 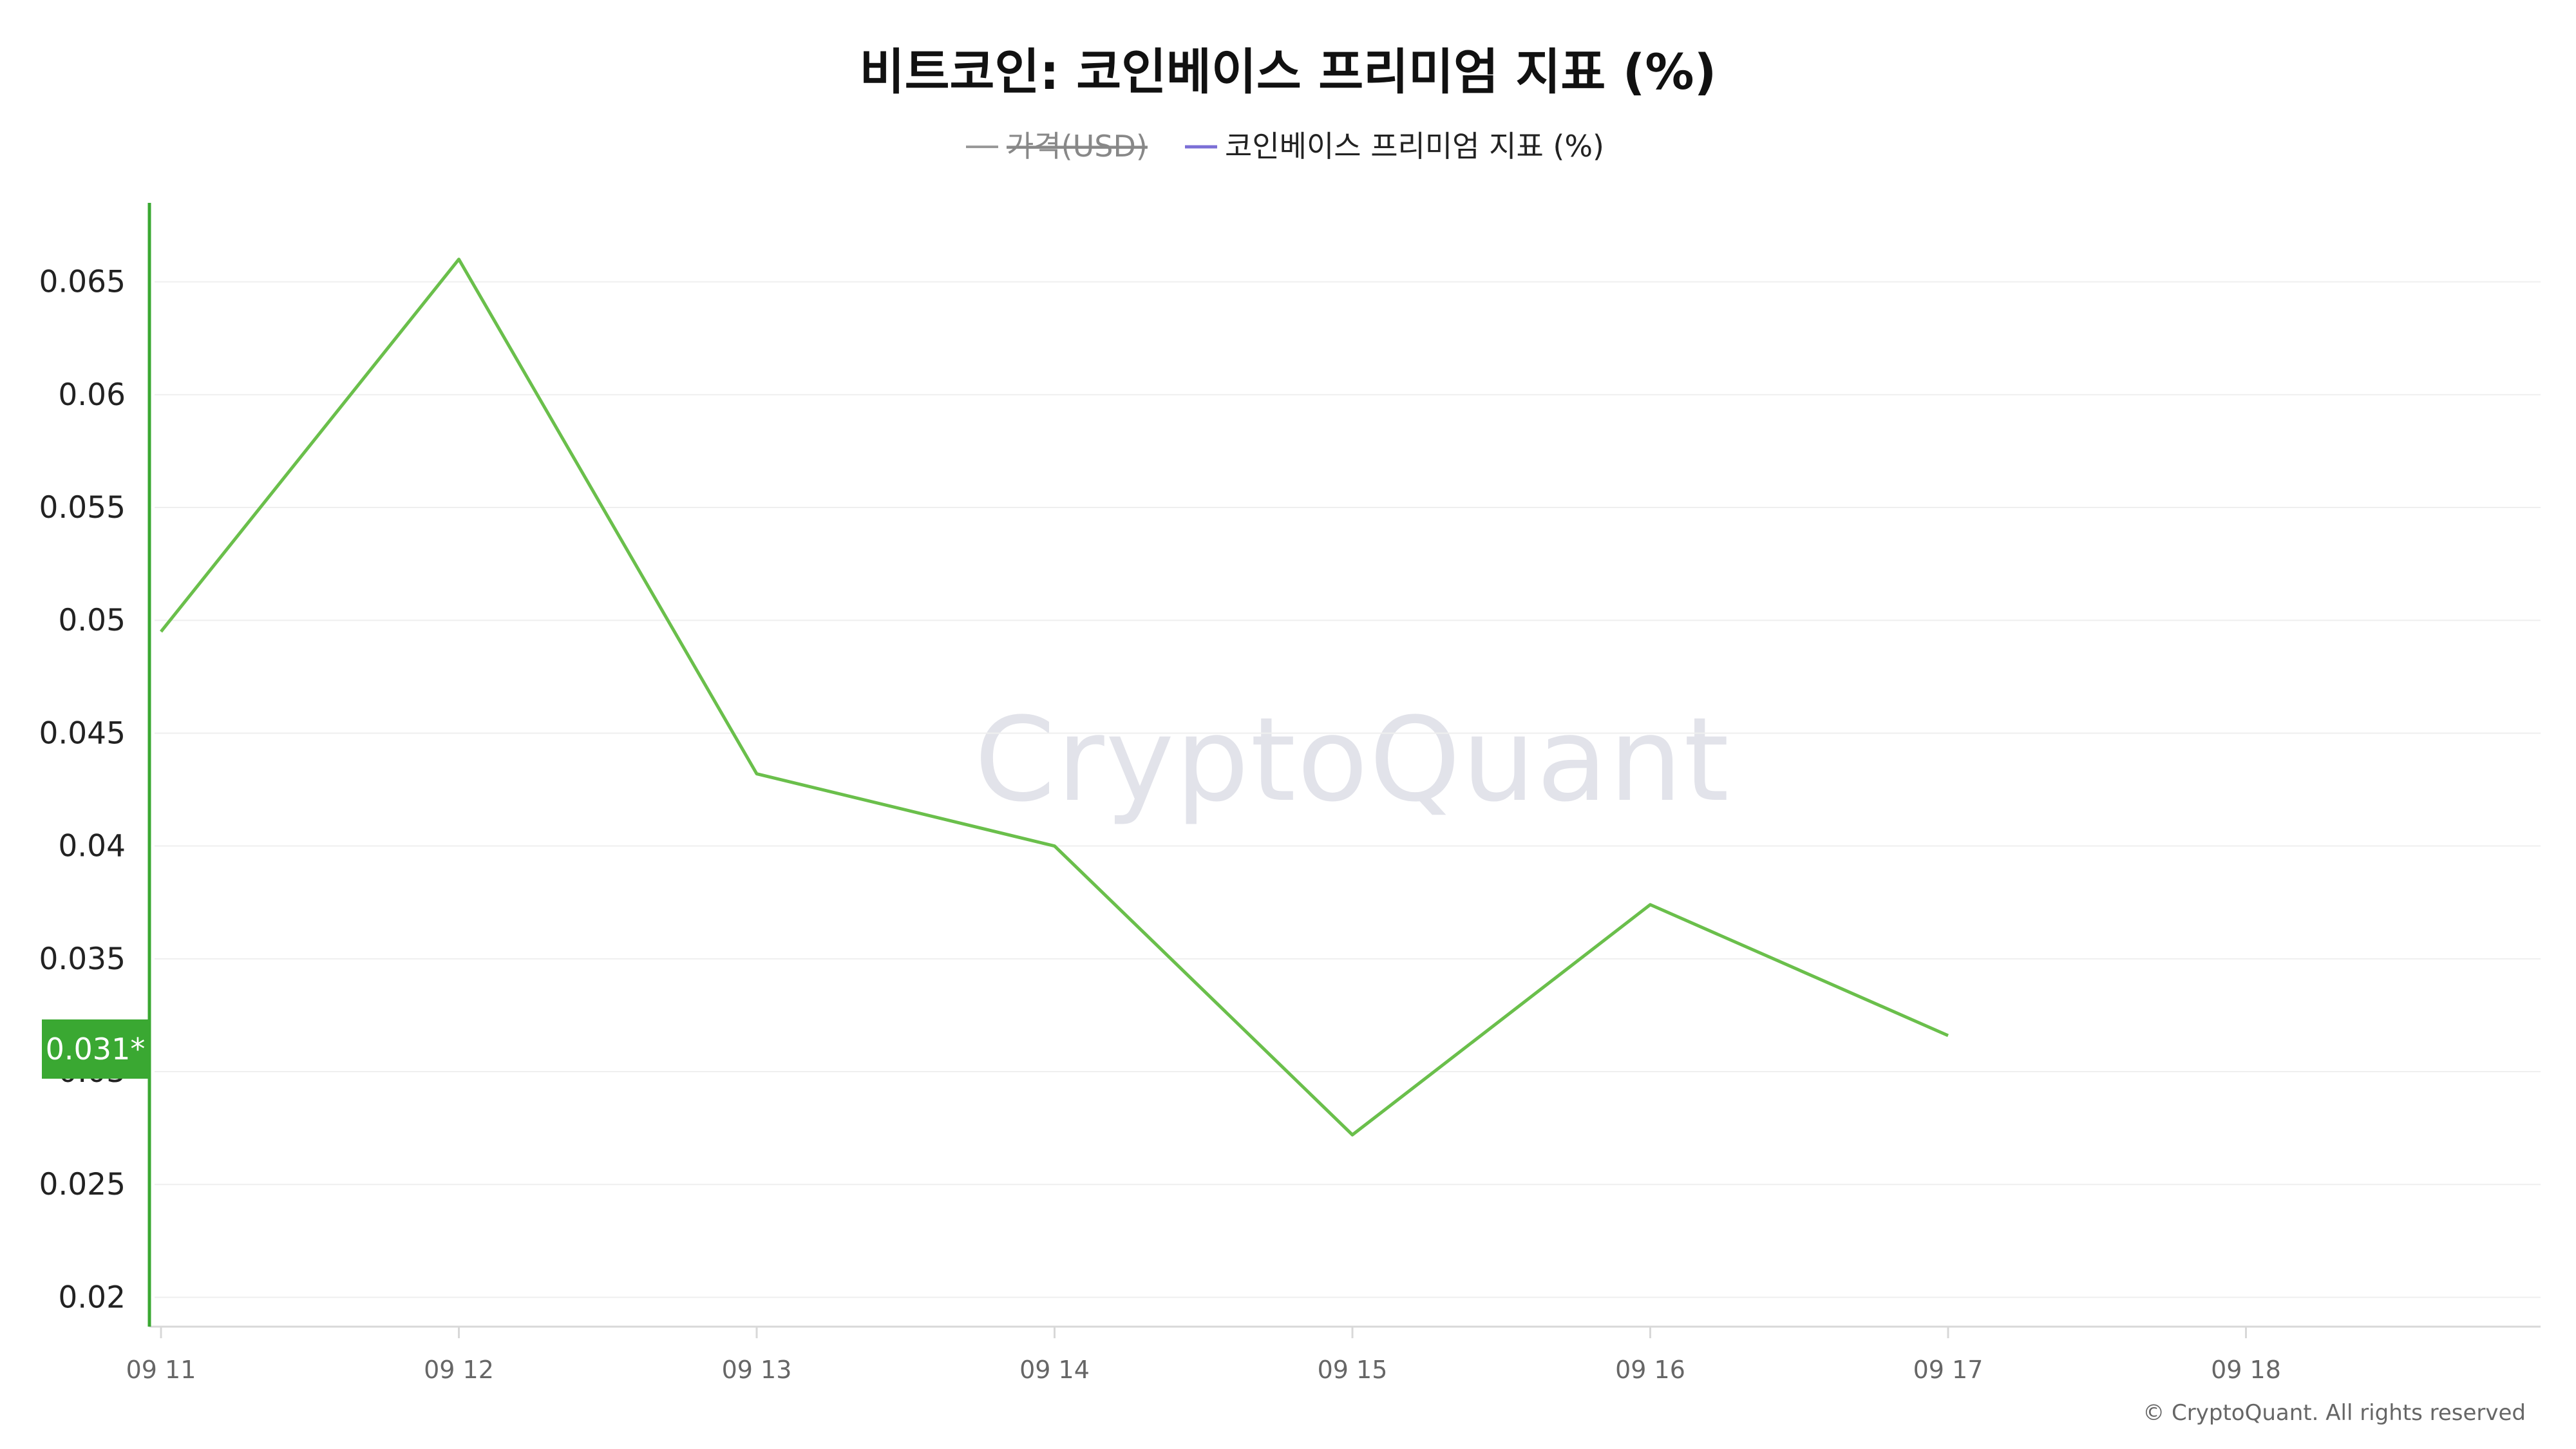 I want to click on watermark: CryptoQuant, so click(x=1352, y=760).